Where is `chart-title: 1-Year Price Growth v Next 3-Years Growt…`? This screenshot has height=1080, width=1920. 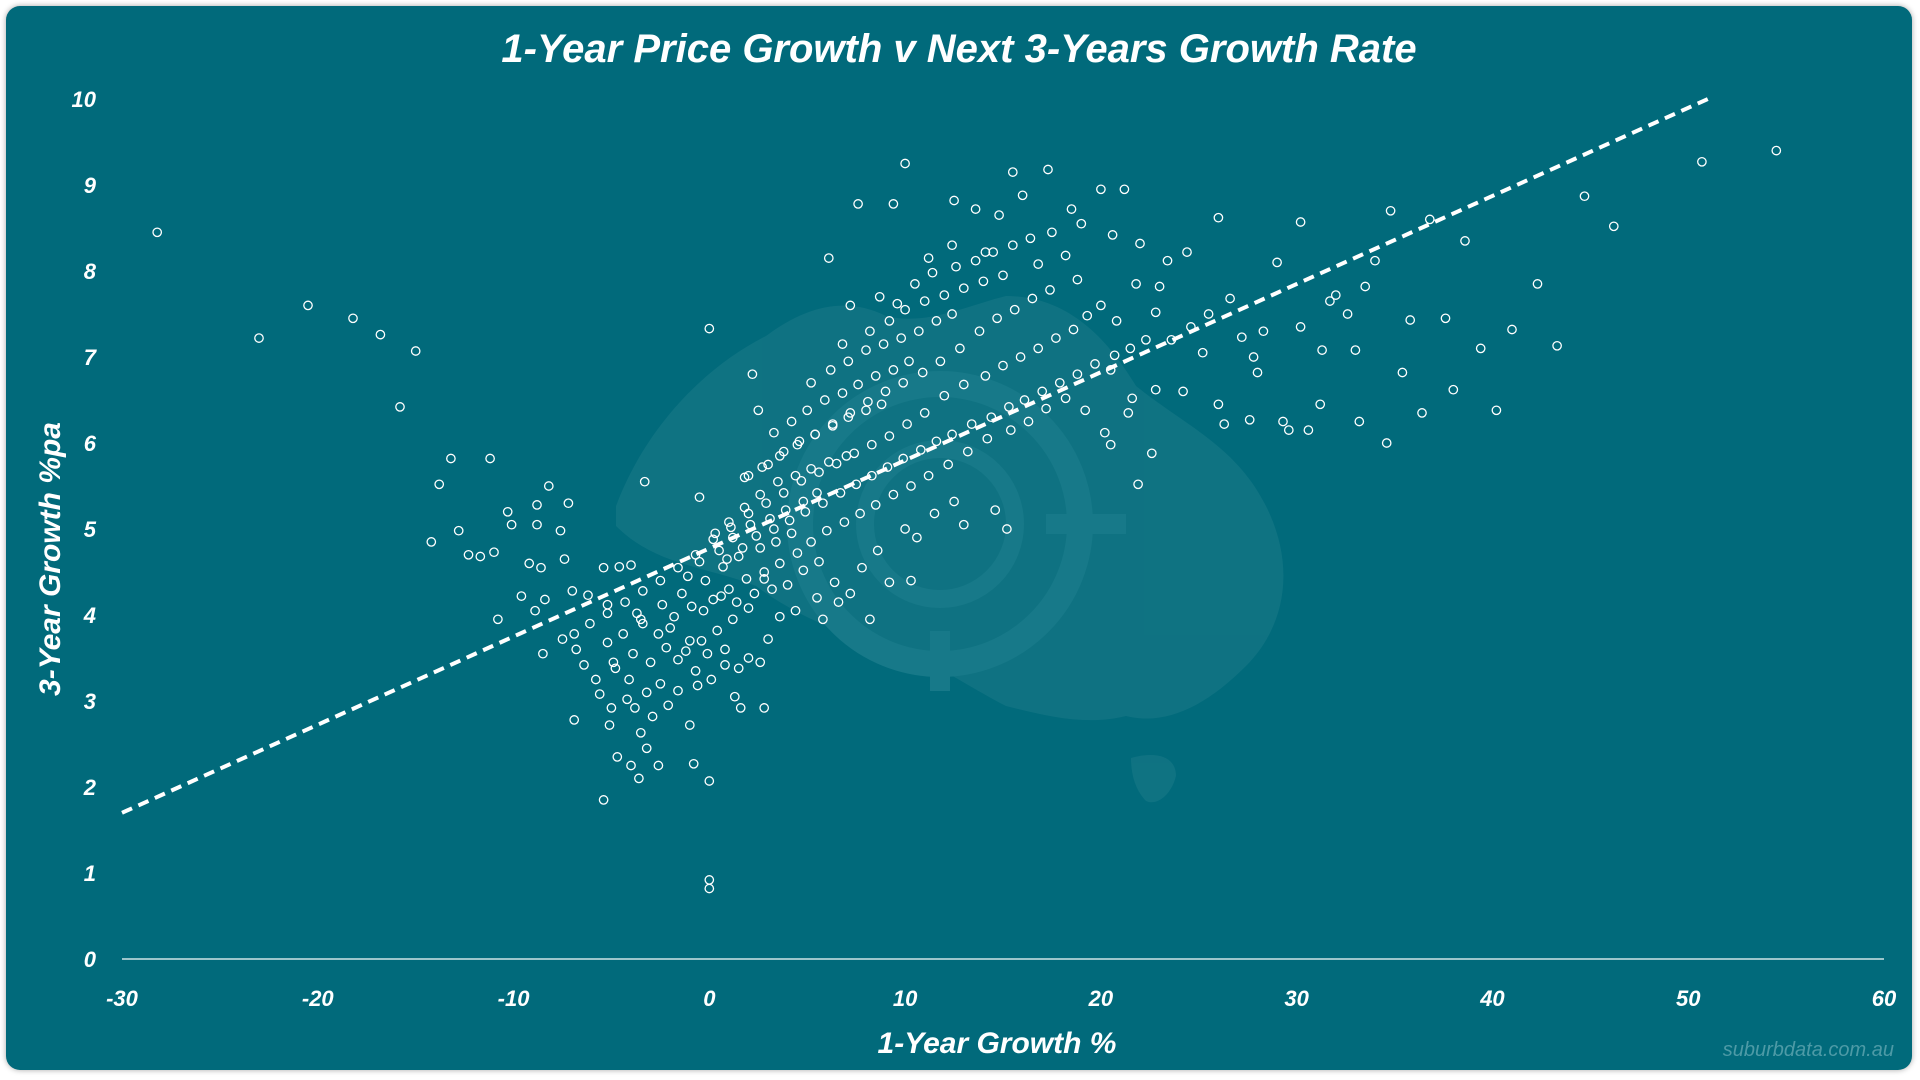 chart-title: 1-Year Price Growth v Next 3-Years Growt… is located at coordinates (958, 49).